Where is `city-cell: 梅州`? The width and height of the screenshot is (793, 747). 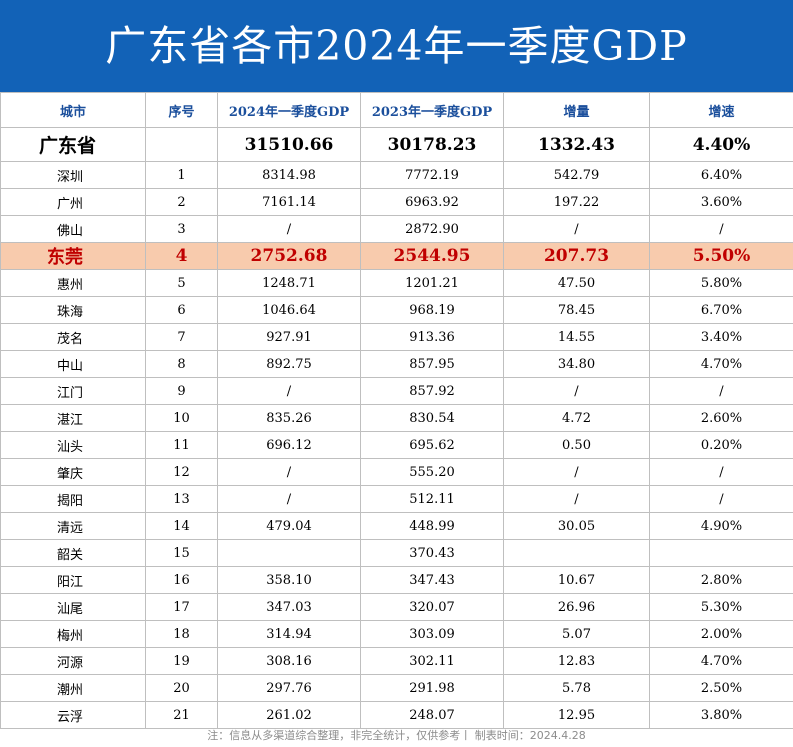
city-cell: 梅州 is located at coordinates (73, 634).